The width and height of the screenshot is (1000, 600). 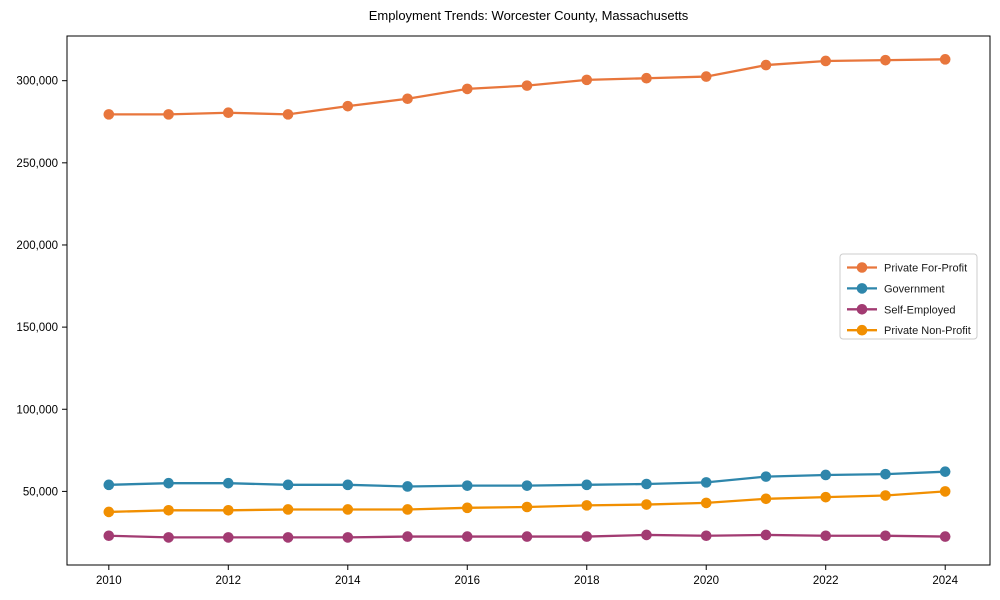 What do you see at coordinates (37, 82) in the screenshot?
I see `y-tick-label: 300,000` at bounding box center [37, 82].